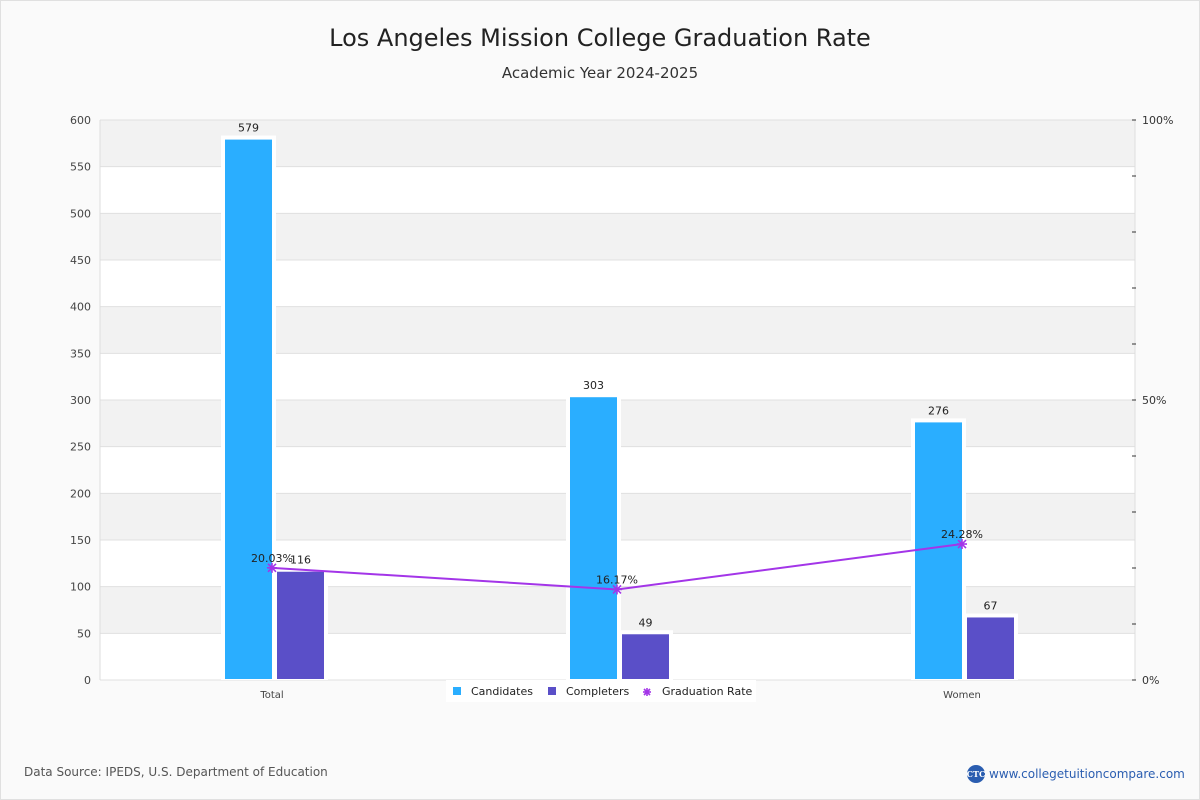 This screenshot has height=800, width=1200. What do you see at coordinates (991, 605) in the screenshot?
I see `completers-bar-label: 67` at bounding box center [991, 605].